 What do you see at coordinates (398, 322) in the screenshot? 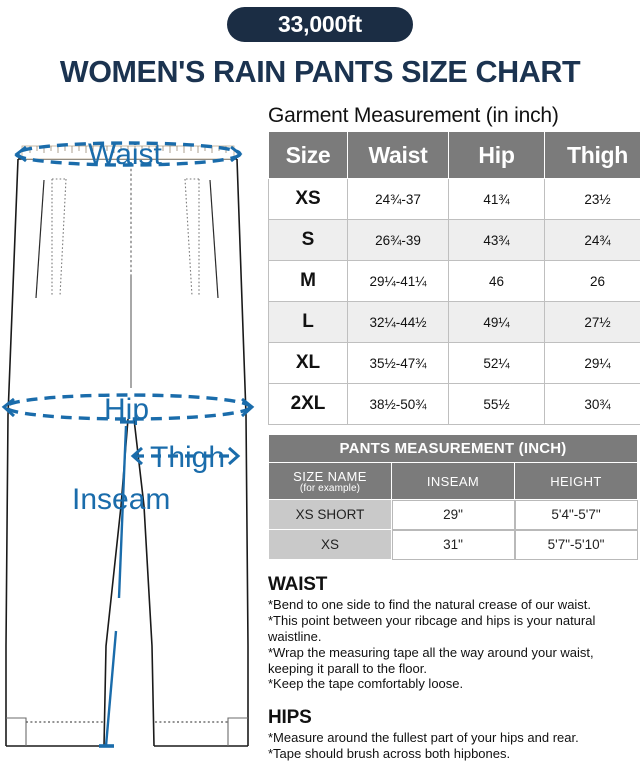
I see `cell-waist: 32¼-44½` at bounding box center [398, 322].